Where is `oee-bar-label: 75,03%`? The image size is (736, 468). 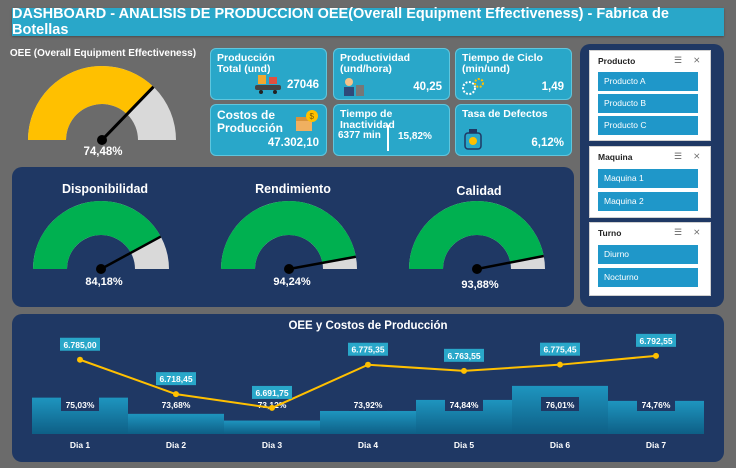 oee-bar-label: 75,03% is located at coordinates (80, 405).